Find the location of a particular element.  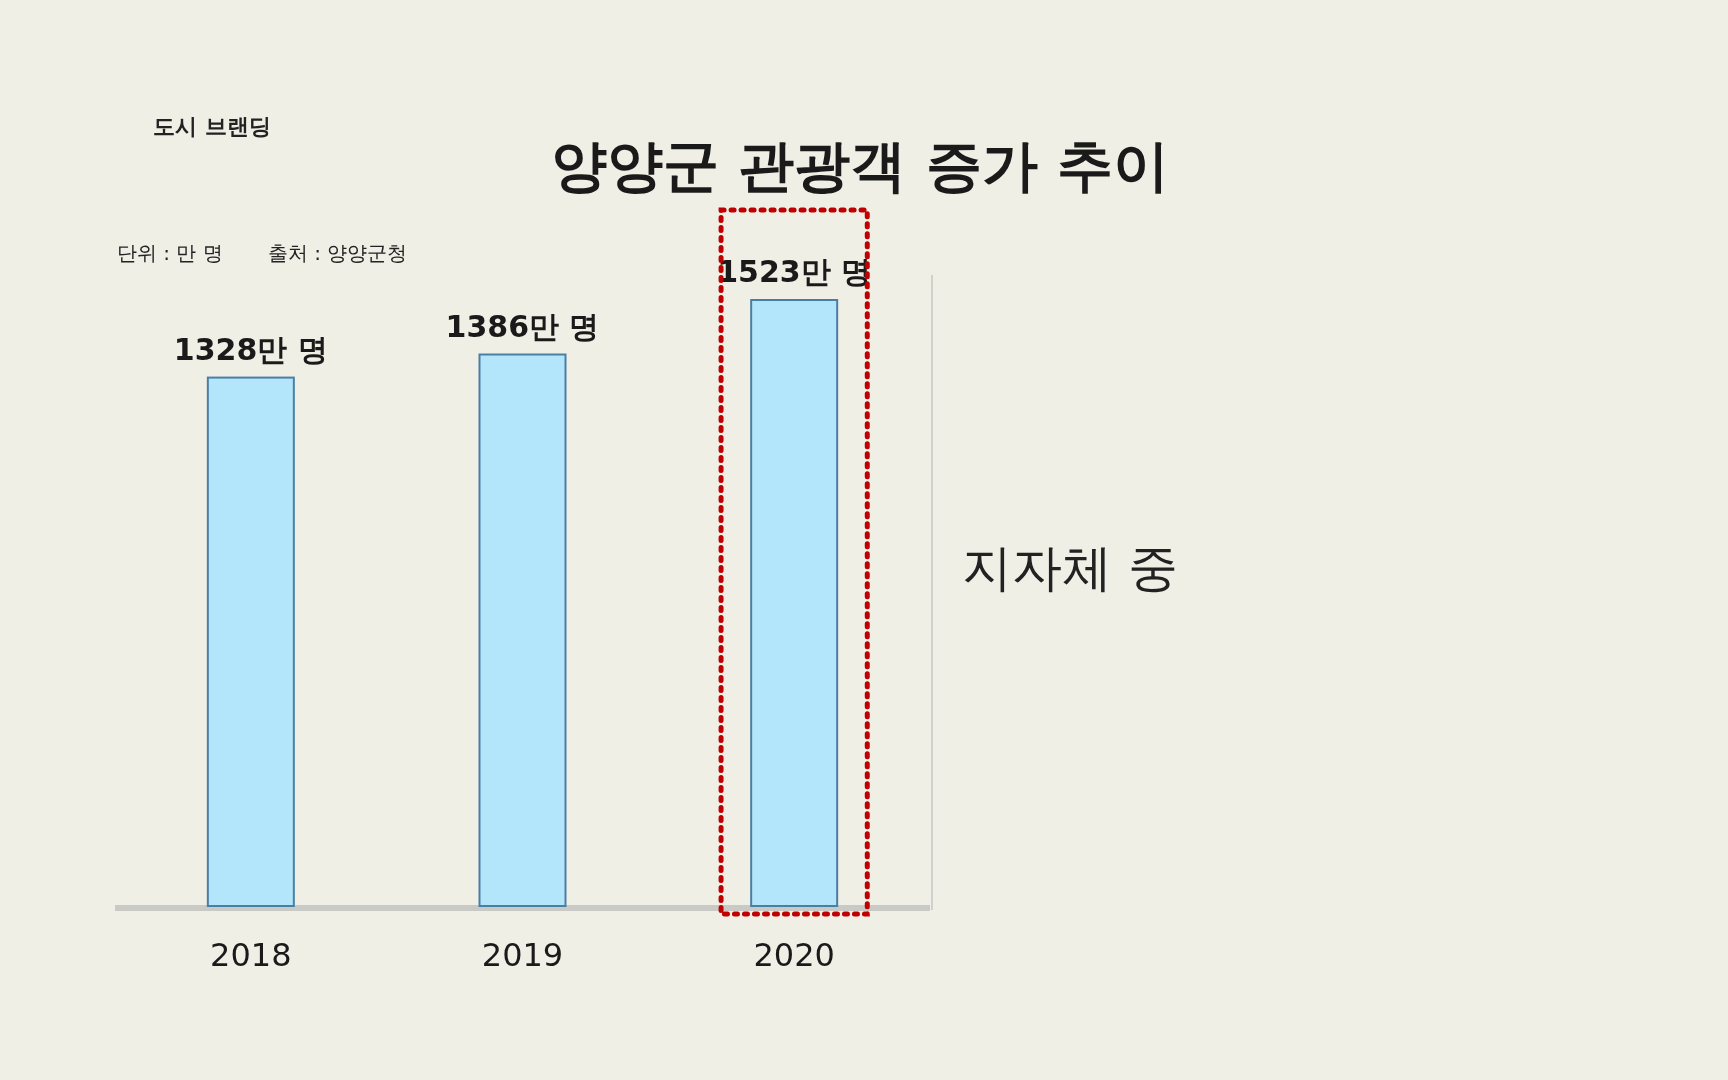

x-tick-label: 2019 is located at coordinates (522, 955).